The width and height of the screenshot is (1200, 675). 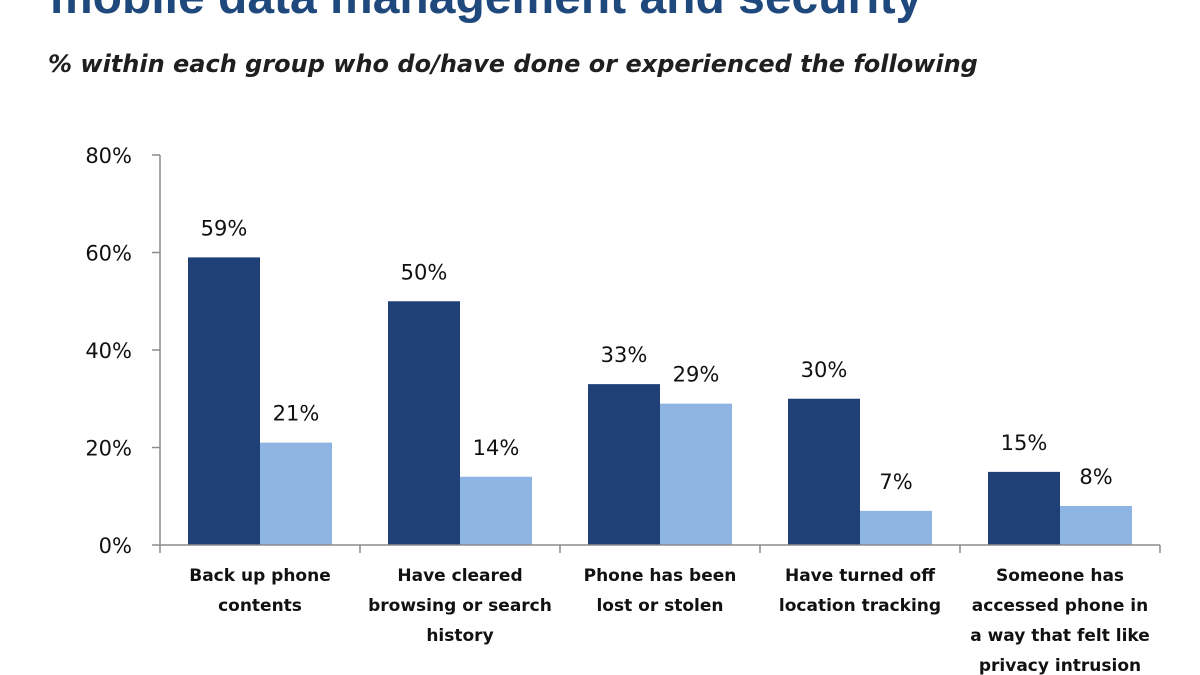 I want to click on value-label: 14%, so click(x=496, y=448).